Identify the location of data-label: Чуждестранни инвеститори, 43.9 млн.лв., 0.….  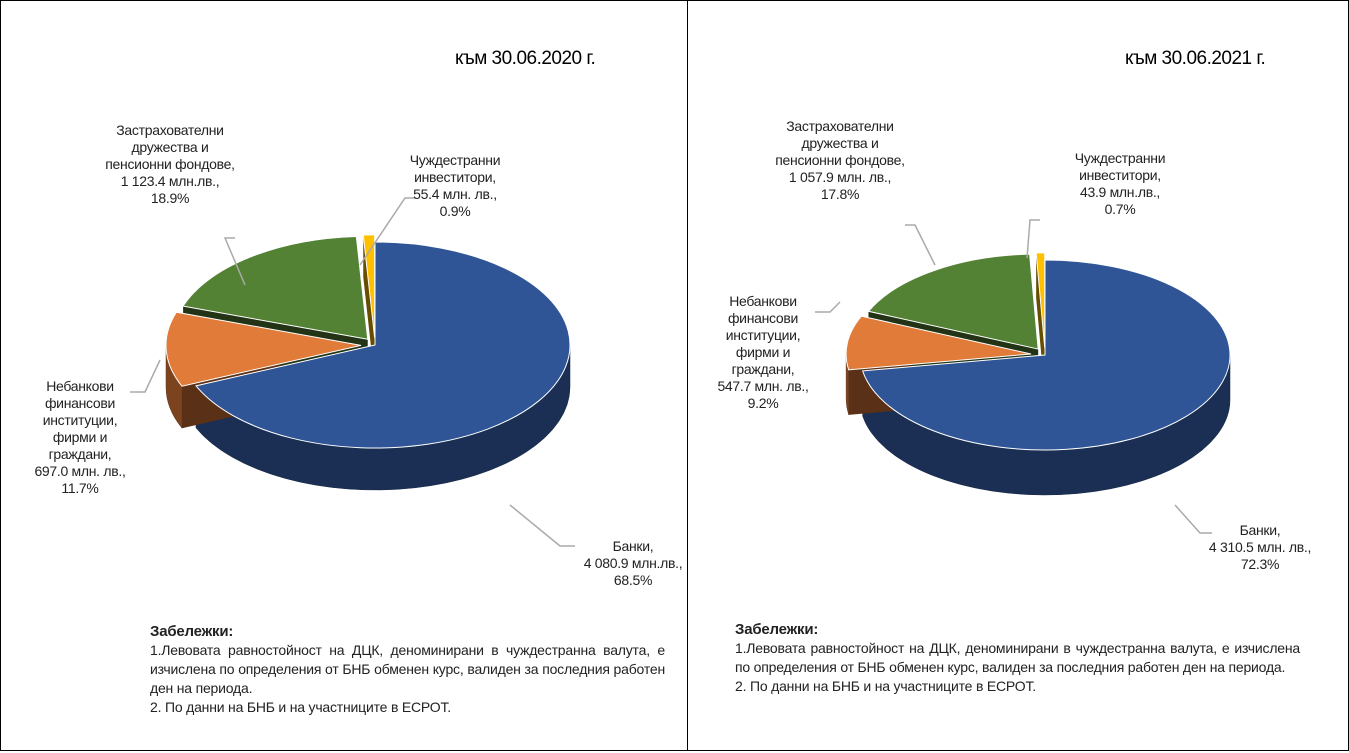
(1120, 184).